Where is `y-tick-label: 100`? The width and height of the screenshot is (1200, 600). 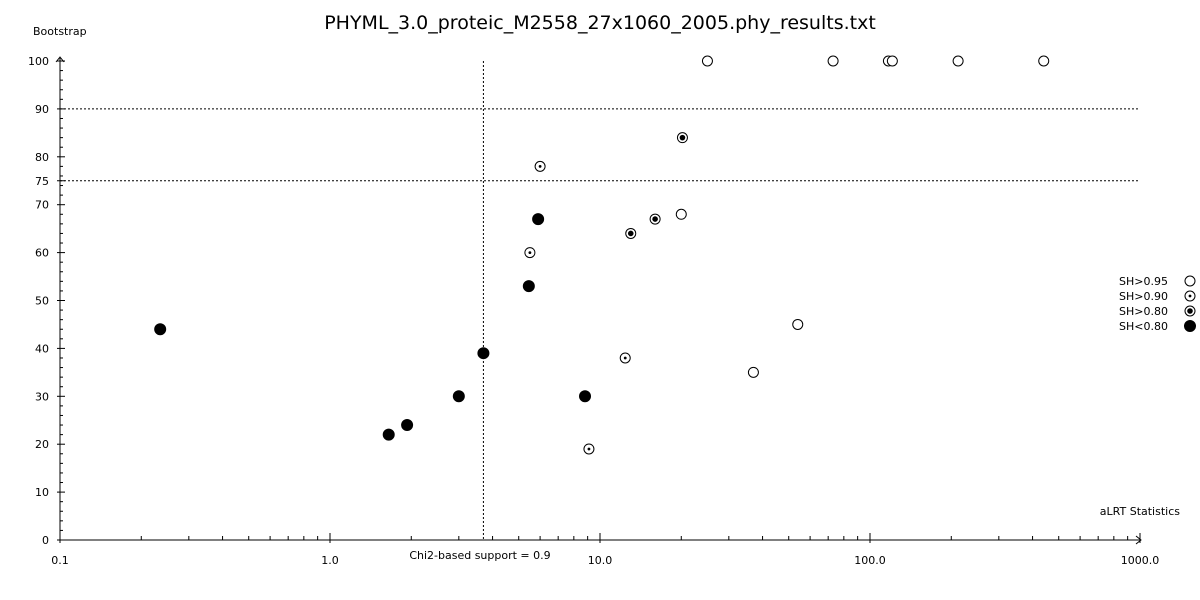
y-tick-label: 100 is located at coordinates (38, 61).